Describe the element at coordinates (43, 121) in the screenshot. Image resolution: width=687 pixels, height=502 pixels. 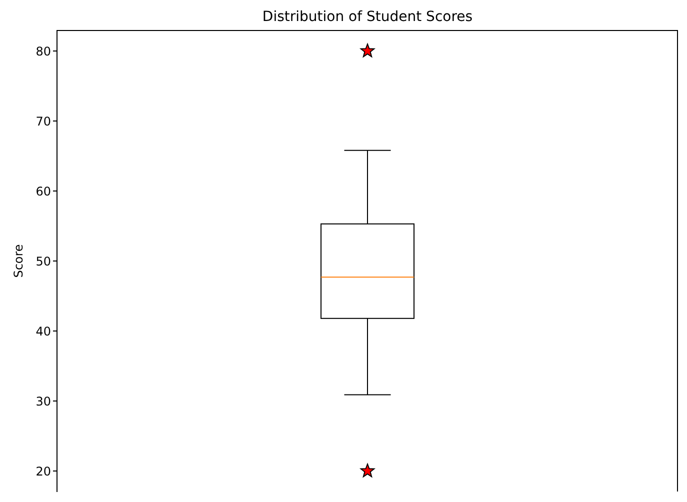
I see `y-tick-label: 70` at that location.